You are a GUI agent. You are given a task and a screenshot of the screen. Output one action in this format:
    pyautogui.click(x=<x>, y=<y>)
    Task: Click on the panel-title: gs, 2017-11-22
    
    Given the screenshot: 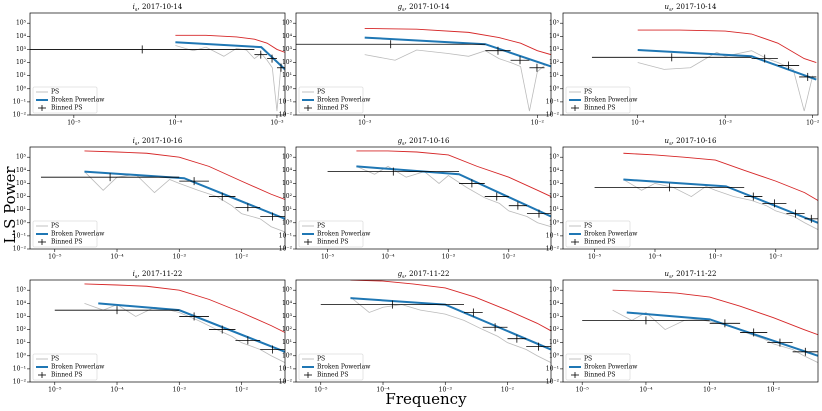 What is the action you would take?
    pyautogui.click(x=424, y=275)
    